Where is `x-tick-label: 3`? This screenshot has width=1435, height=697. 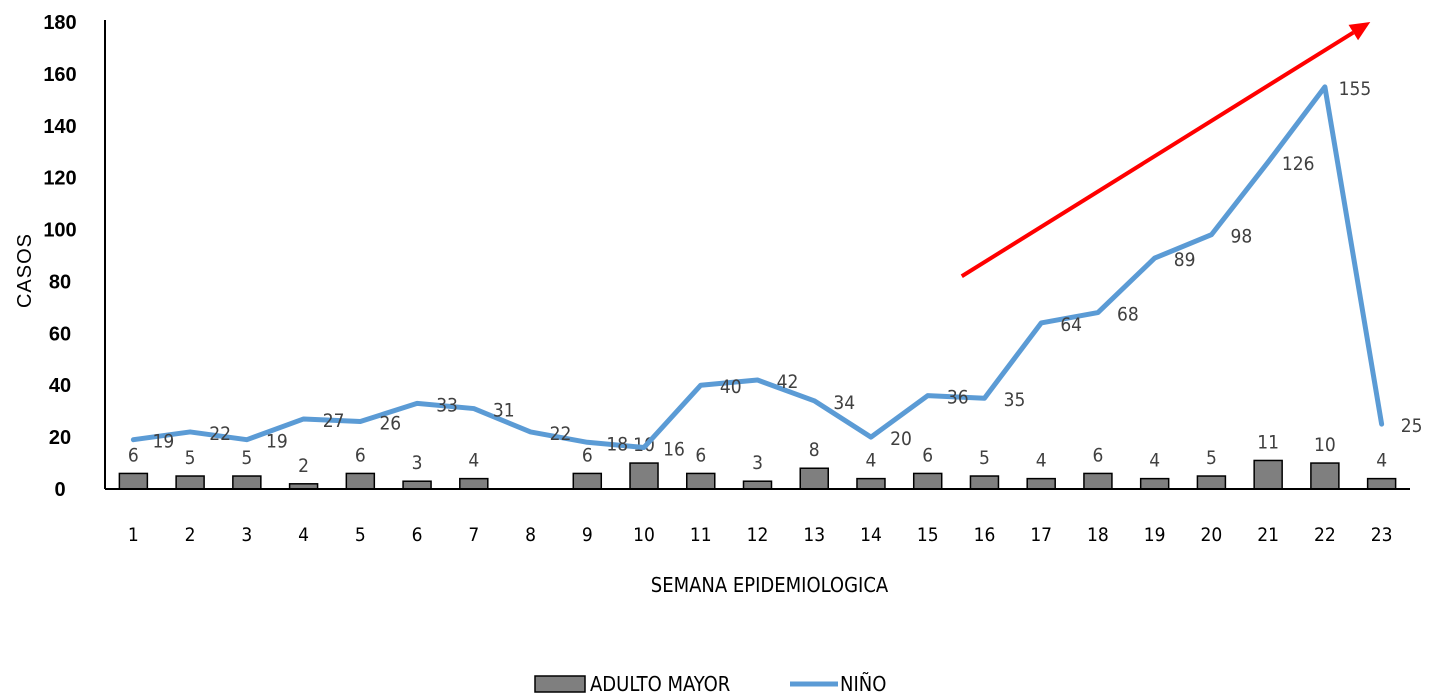
x-tick-label: 3 is located at coordinates (246, 535).